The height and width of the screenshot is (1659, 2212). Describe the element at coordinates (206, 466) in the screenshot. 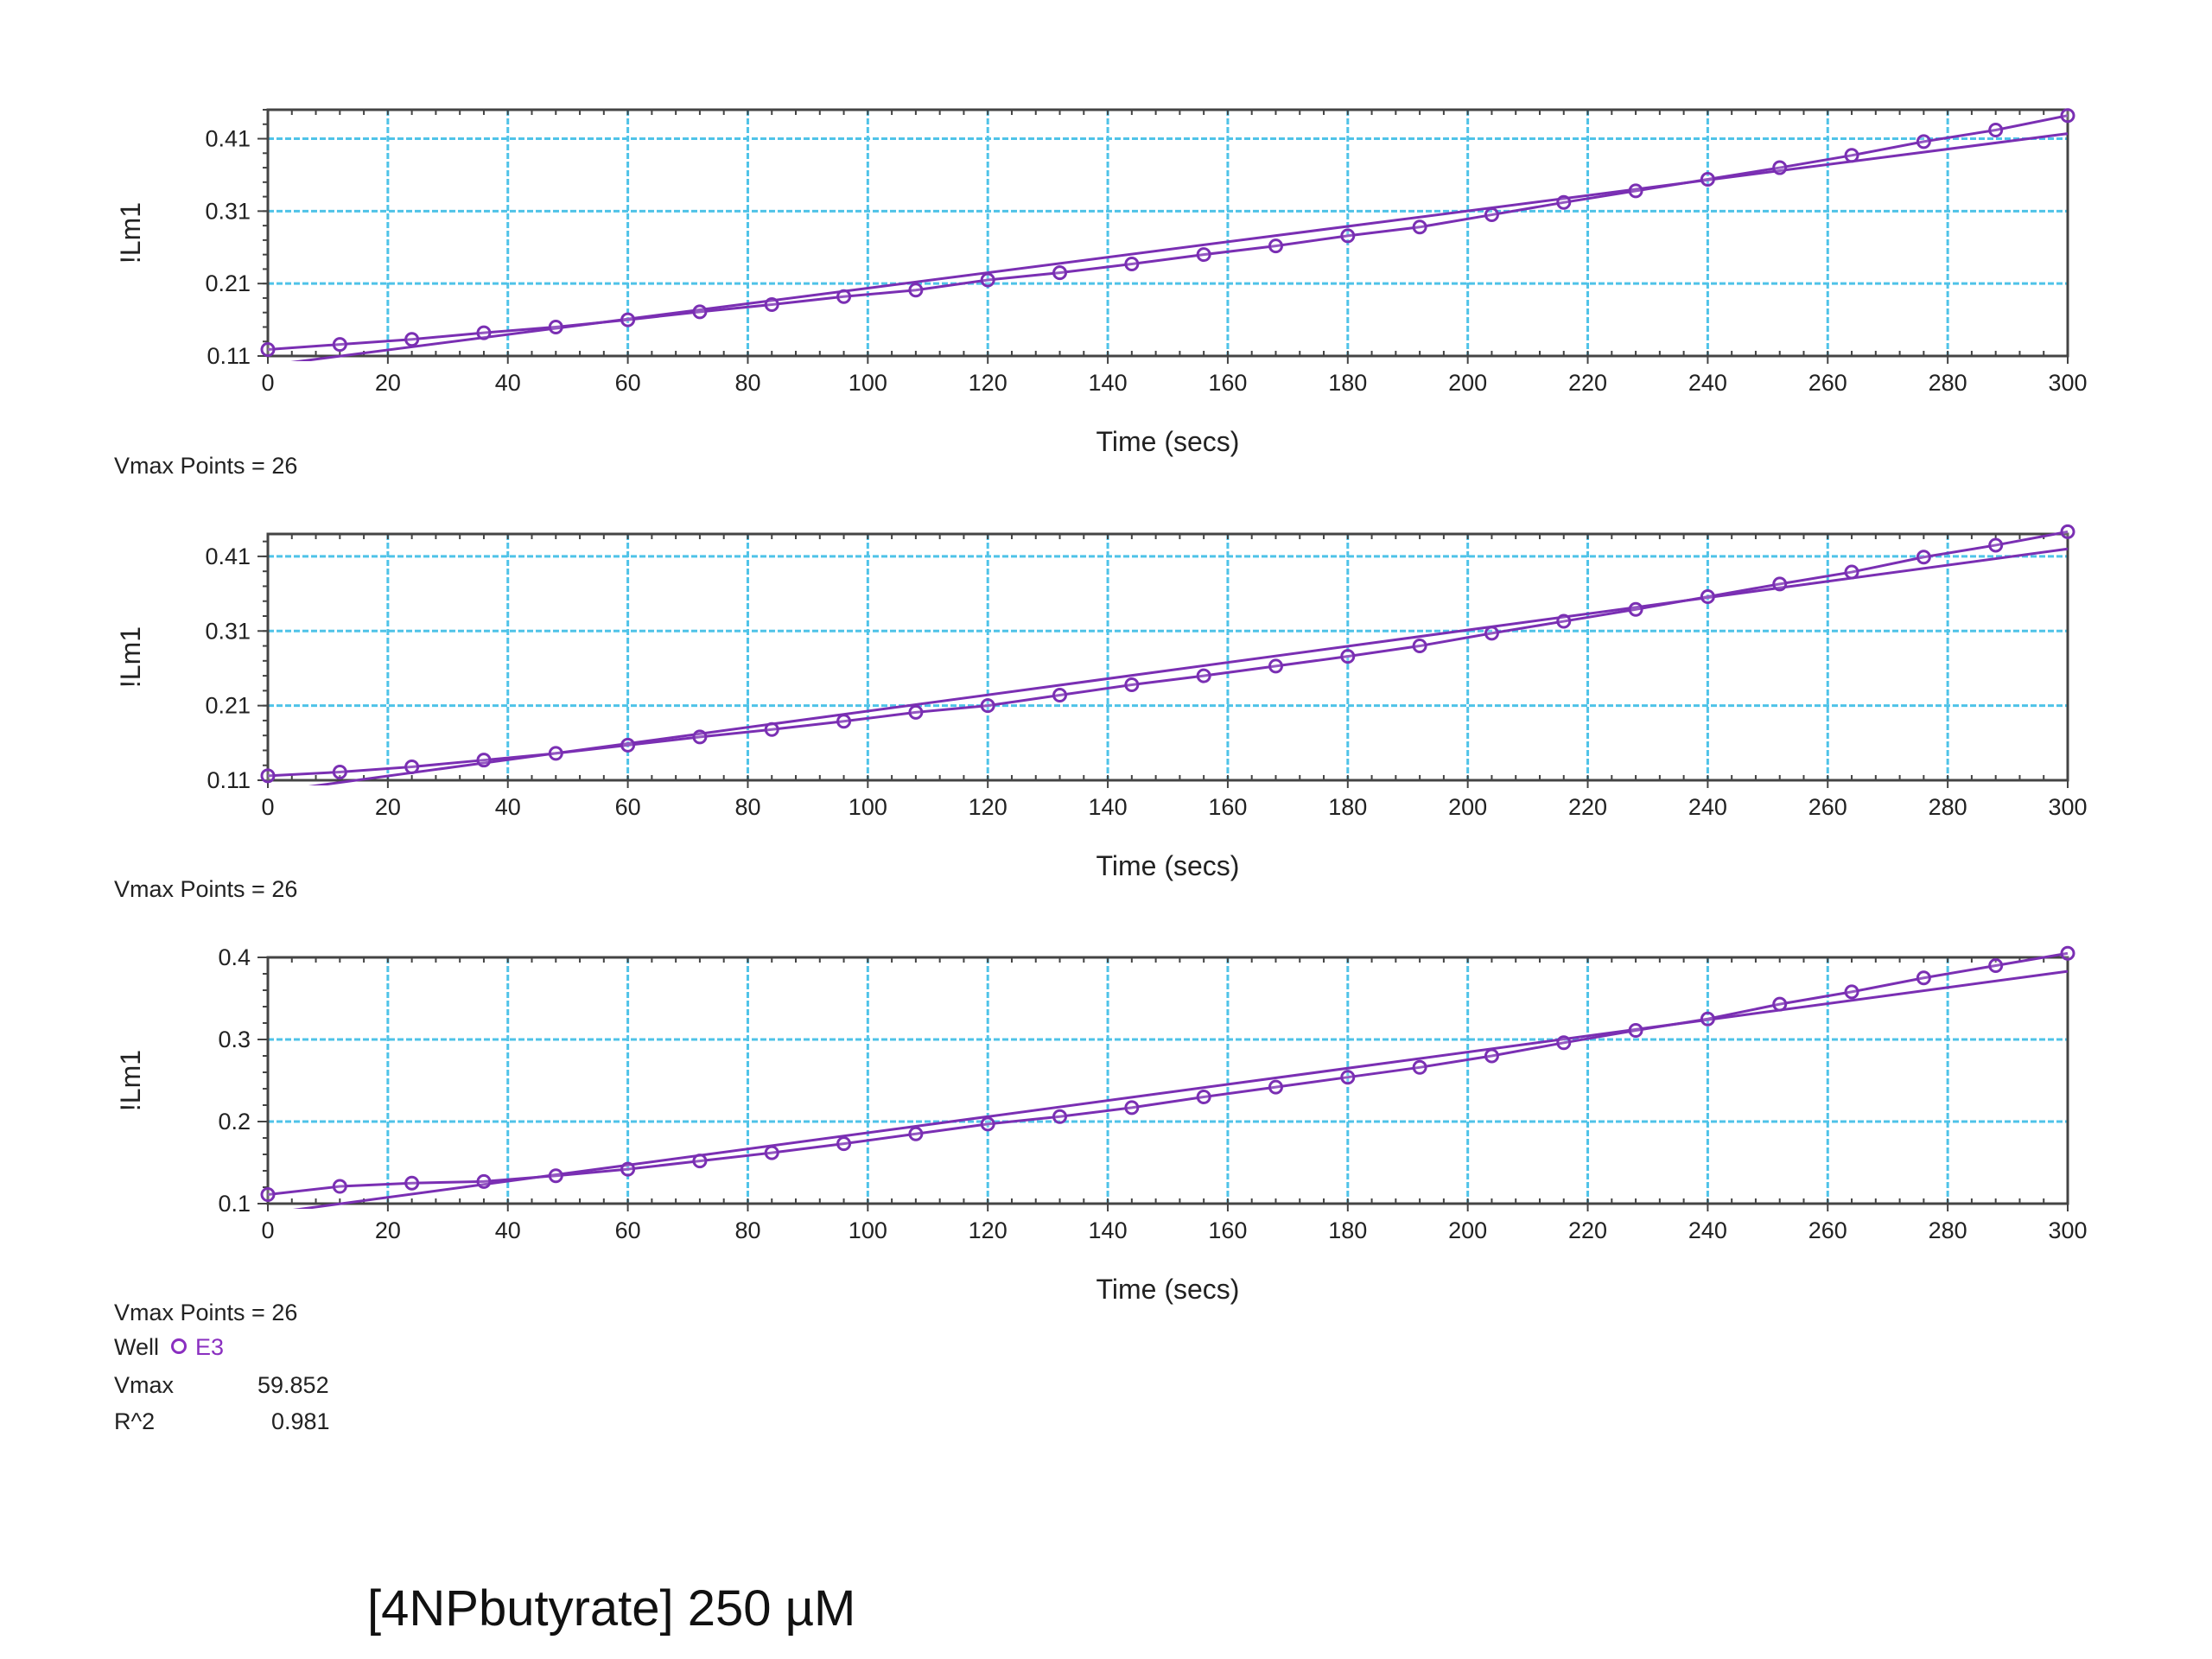

I see `vmax-points-label-1: Vmax Points = 26` at that location.